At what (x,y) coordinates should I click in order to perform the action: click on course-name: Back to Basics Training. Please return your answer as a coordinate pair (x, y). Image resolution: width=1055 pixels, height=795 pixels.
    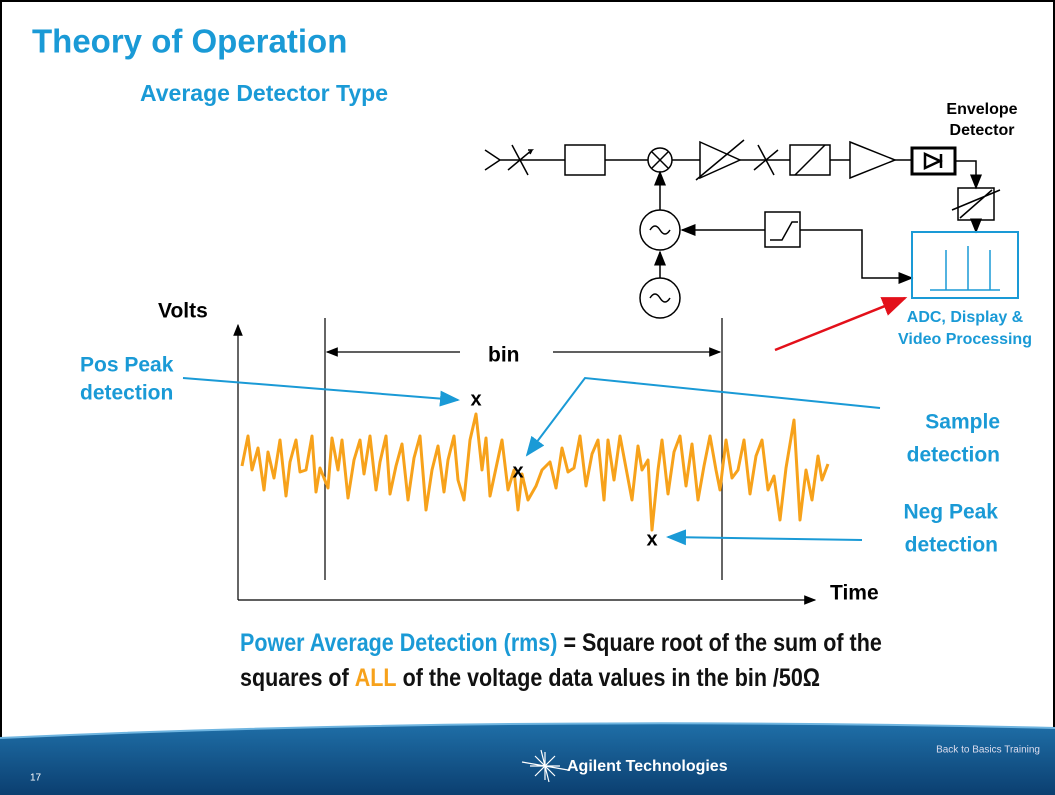
    Looking at the image, I should click on (988, 750).